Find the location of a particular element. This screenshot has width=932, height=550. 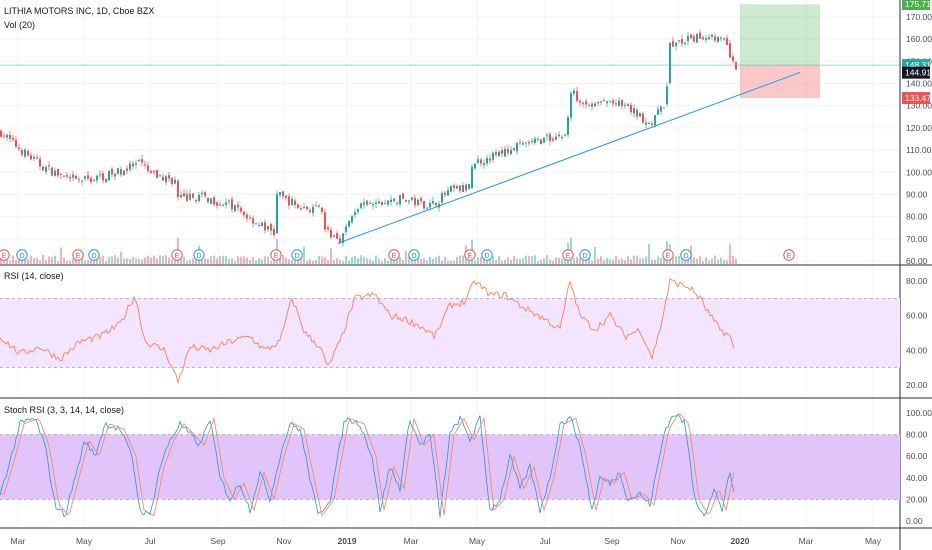

price-tick-label: 140.00 is located at coordinates (919, 84).